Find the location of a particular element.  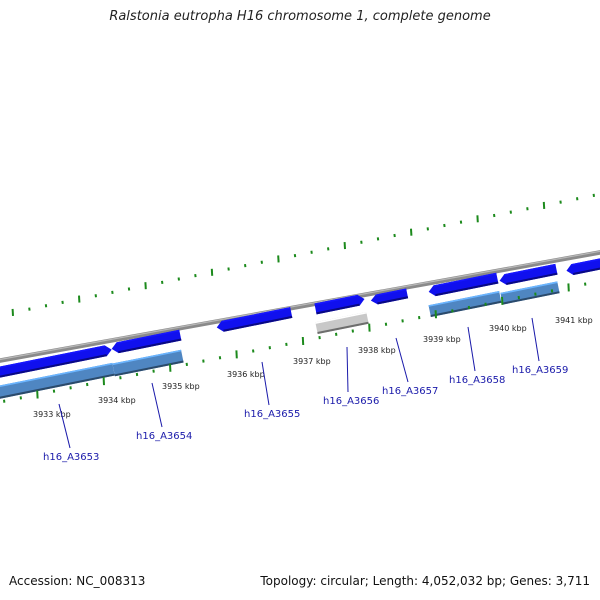

kbp-label: 3940 kbp is located at coordinates (508, 328).